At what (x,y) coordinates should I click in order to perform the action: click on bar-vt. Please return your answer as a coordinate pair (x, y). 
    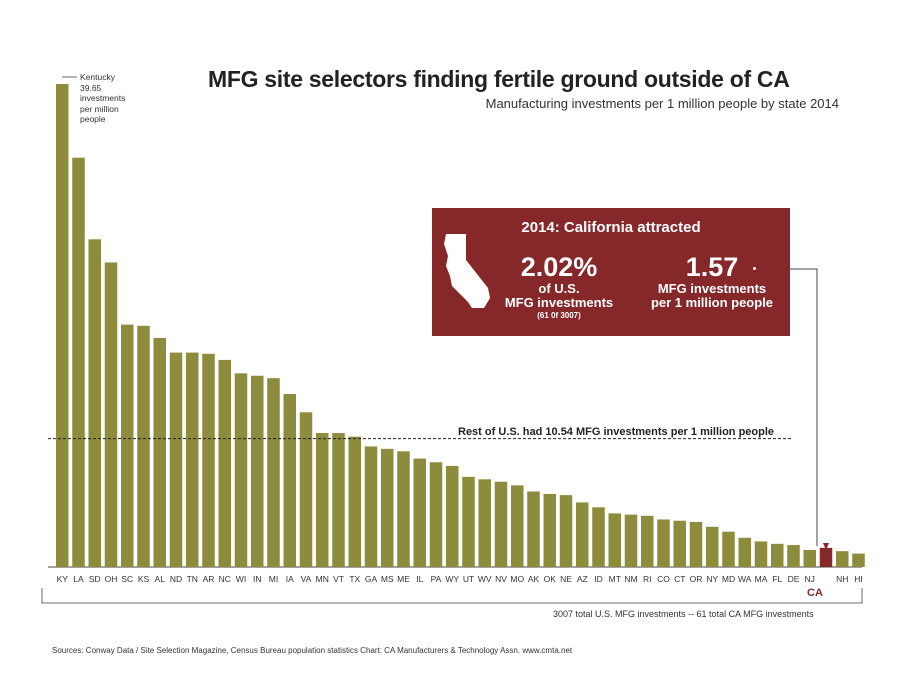
    Looking at the image, I should click on (338, 500).